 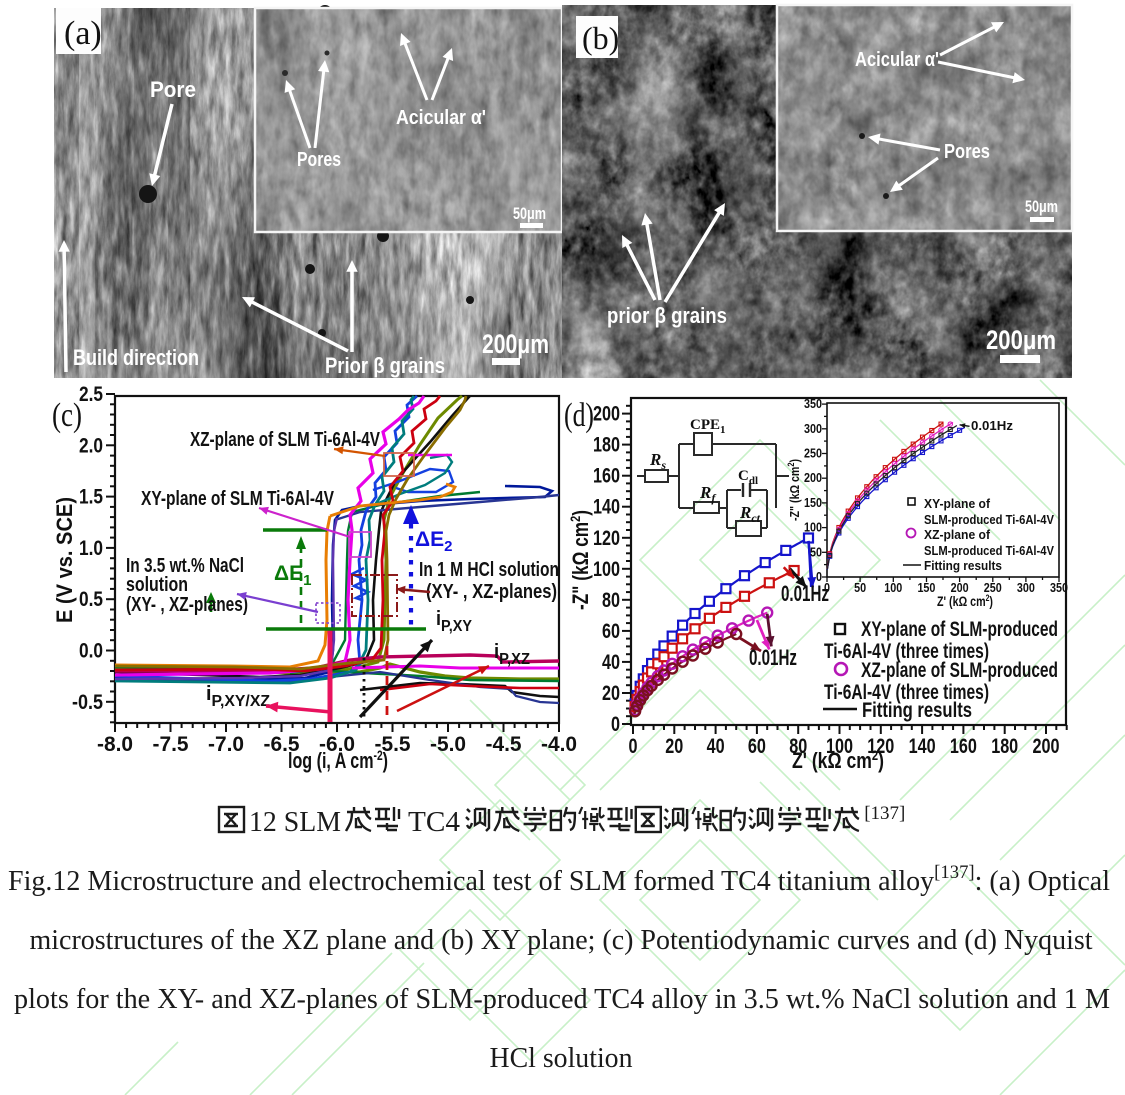 I want to click on svg-text: SLM-produced Ti-6Al-4V, so click(x=989, y=550).